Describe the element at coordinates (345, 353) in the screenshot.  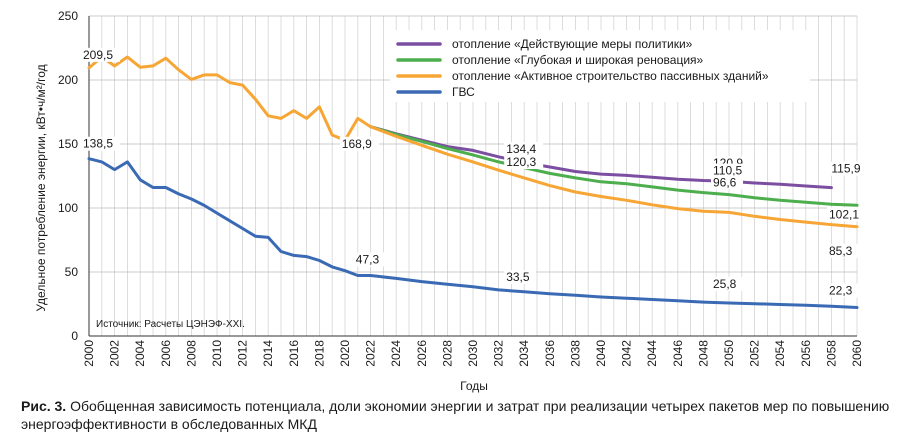
I see `x-tick-label: 2020` at that location.